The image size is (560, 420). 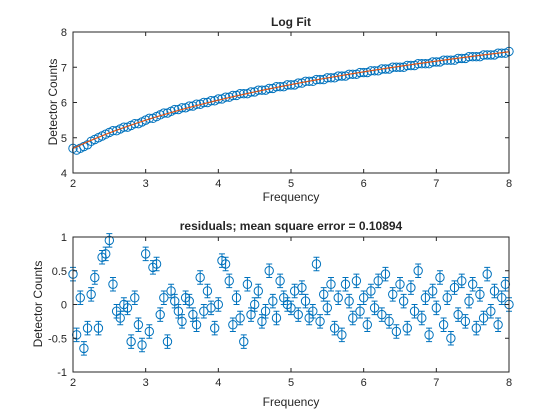 I want to click on residuals-x-tick-label: 2, so click(x=73, y=383).